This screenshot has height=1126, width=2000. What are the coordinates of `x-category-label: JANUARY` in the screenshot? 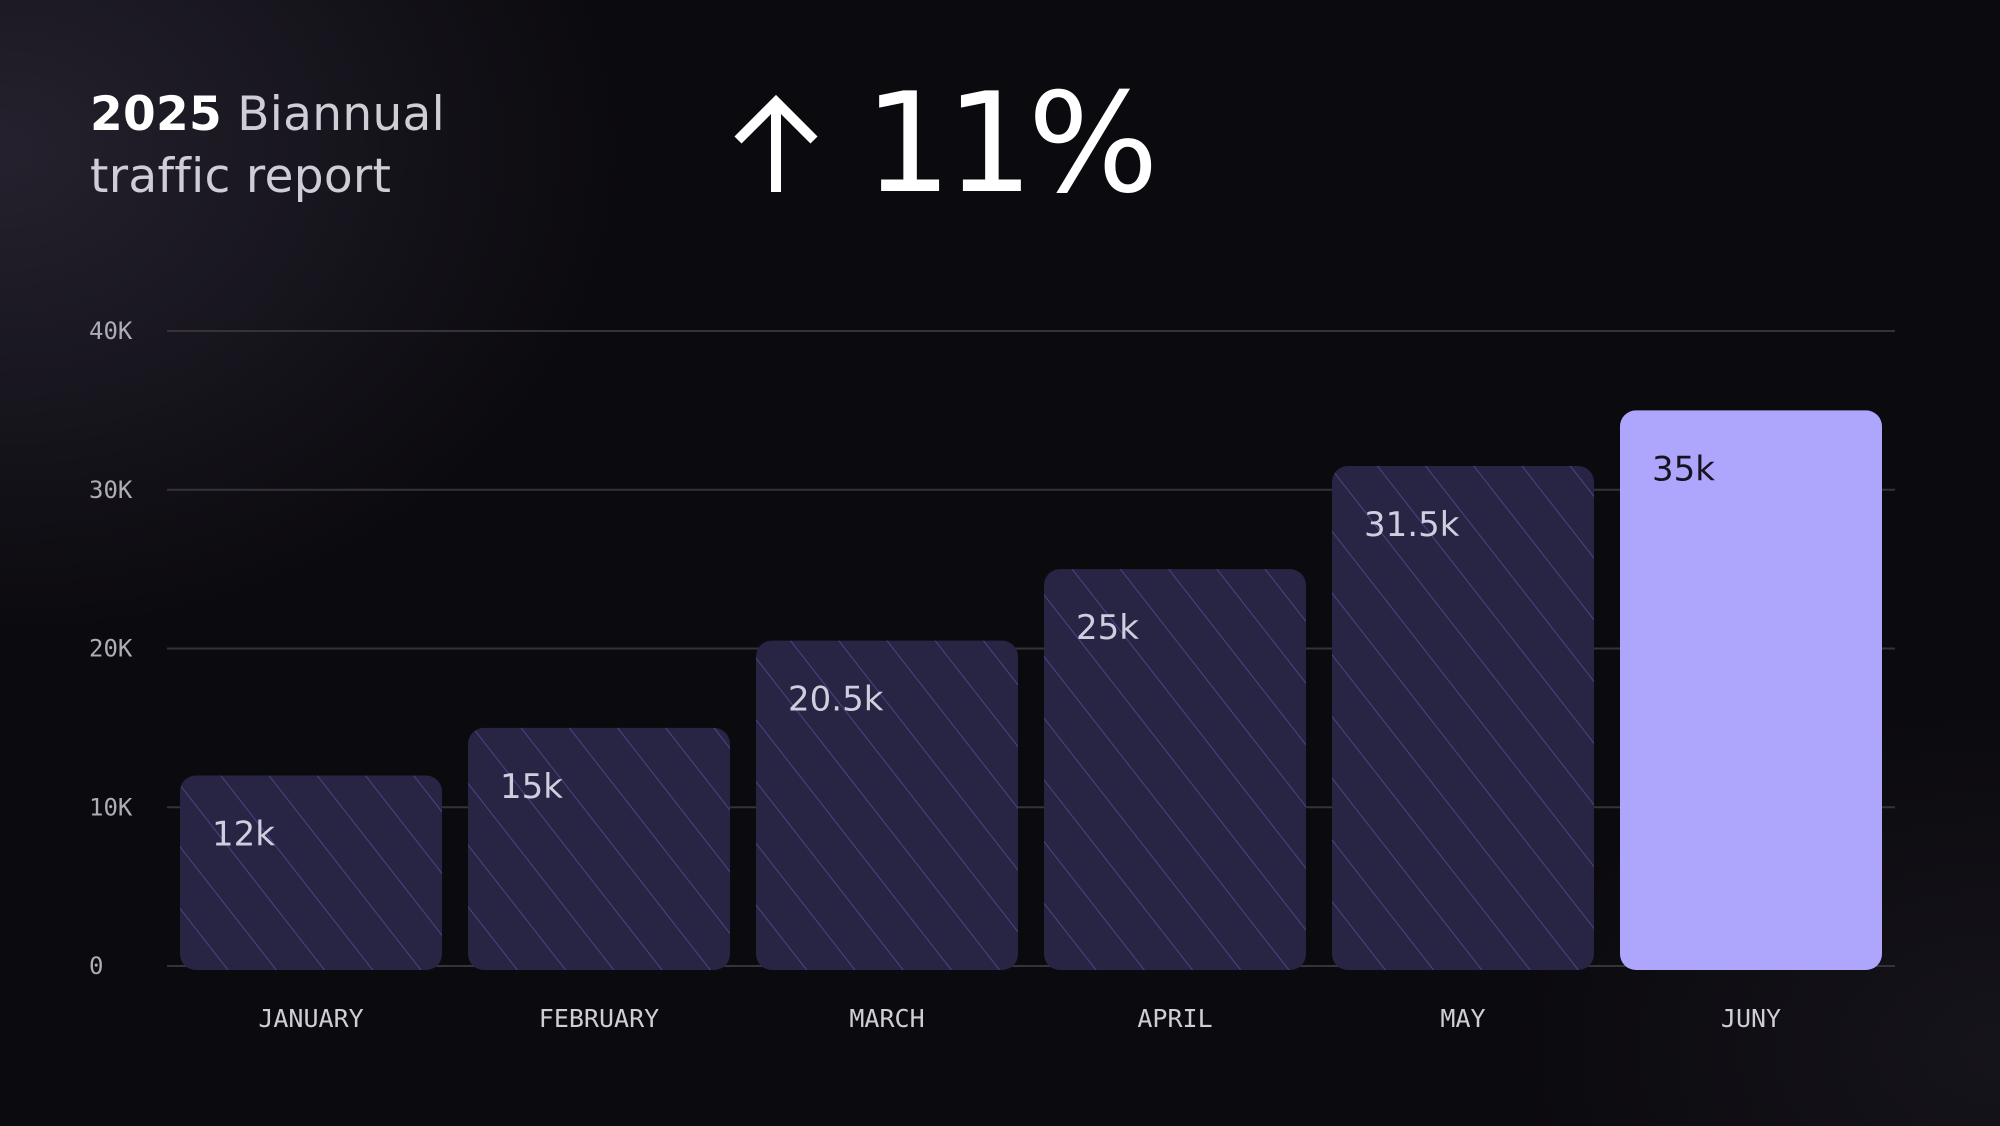 It's located at (310, 1018).